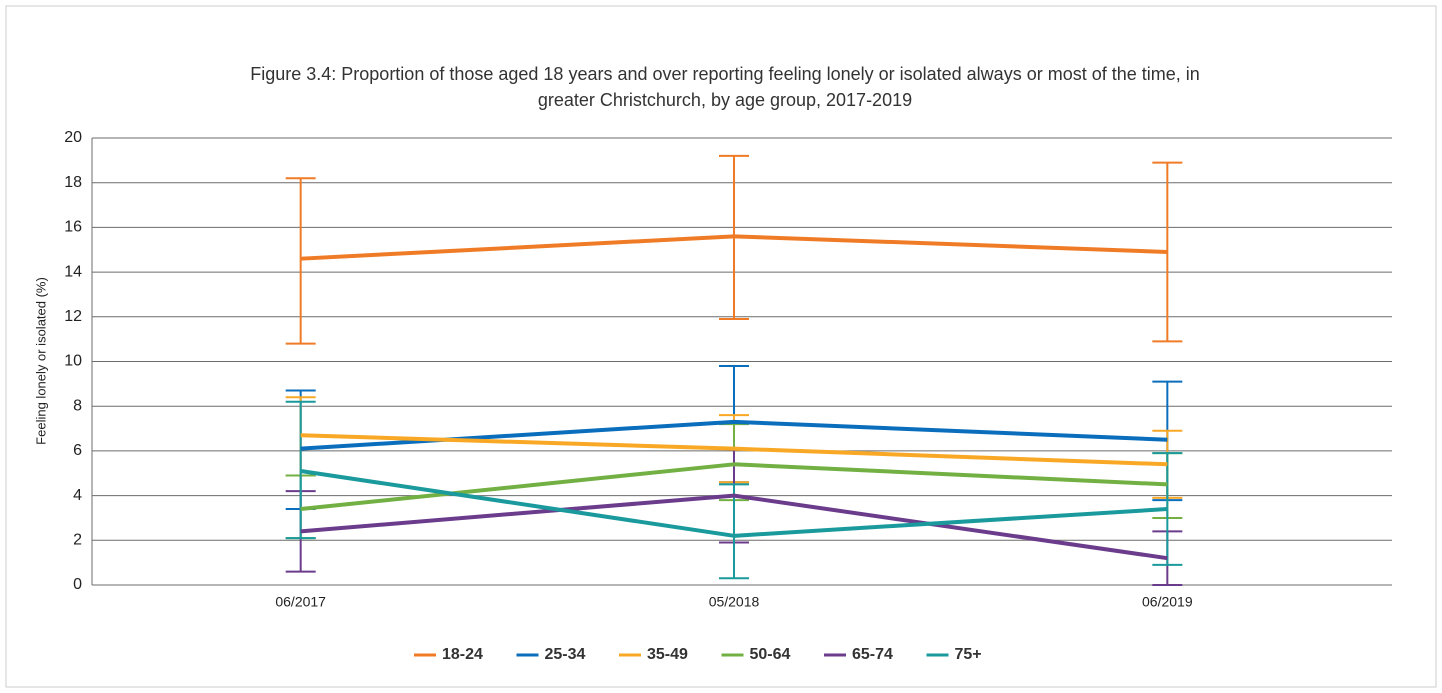  Describe the element at coordinates (565, 654) in the screenshot. I see `legend-label: 25-34` at that location.